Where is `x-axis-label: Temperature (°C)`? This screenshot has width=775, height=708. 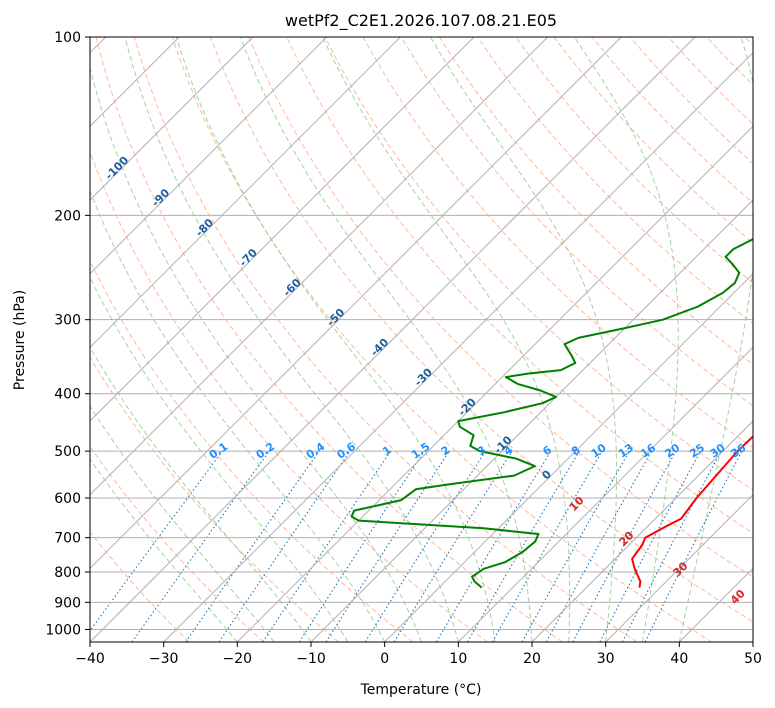
x-axis-label: Temperature (°C) is located at coordinates (421, 690).